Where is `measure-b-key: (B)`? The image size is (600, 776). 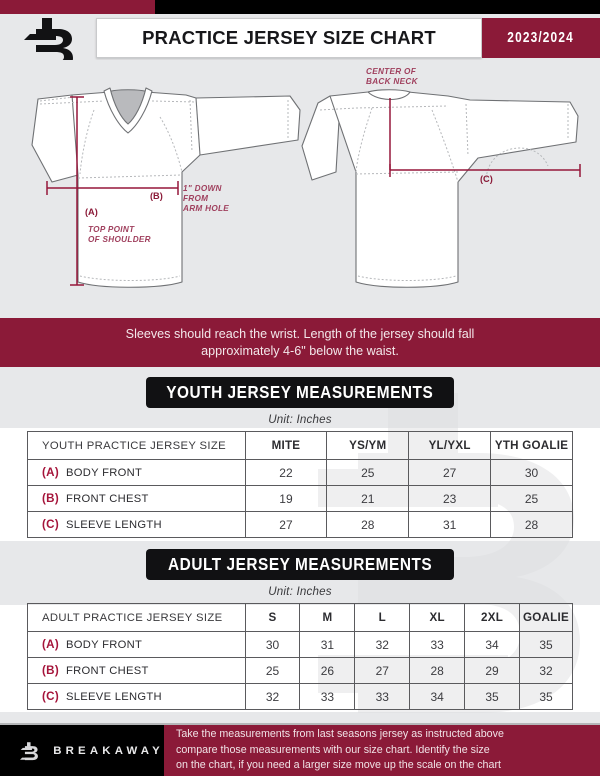 measure-b-key: (B) is located at coordinates (156, 196).